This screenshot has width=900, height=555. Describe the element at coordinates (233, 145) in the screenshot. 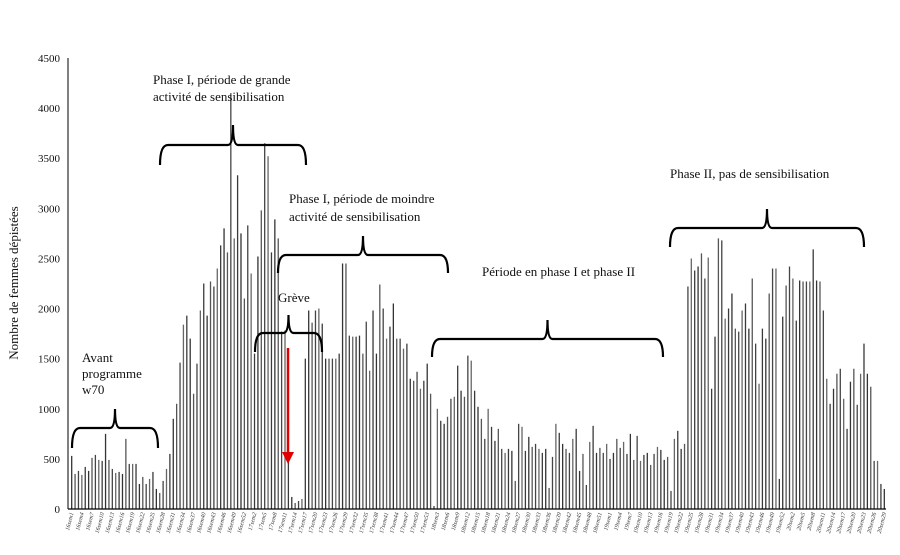

I see `brace-phase1-grande` at that location.